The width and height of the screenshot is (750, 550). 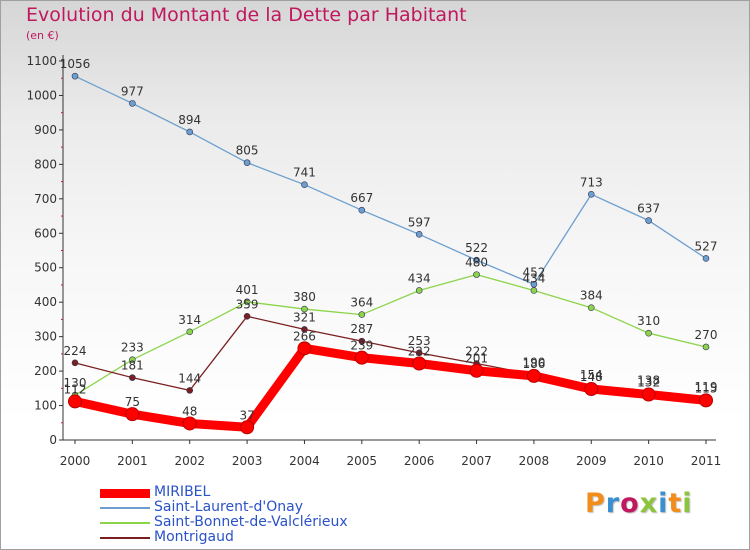 What do you see at coordinates (419, 461) in the screenshot?
I see `x-tick-label: 2006` at bounding box center [419, 461].